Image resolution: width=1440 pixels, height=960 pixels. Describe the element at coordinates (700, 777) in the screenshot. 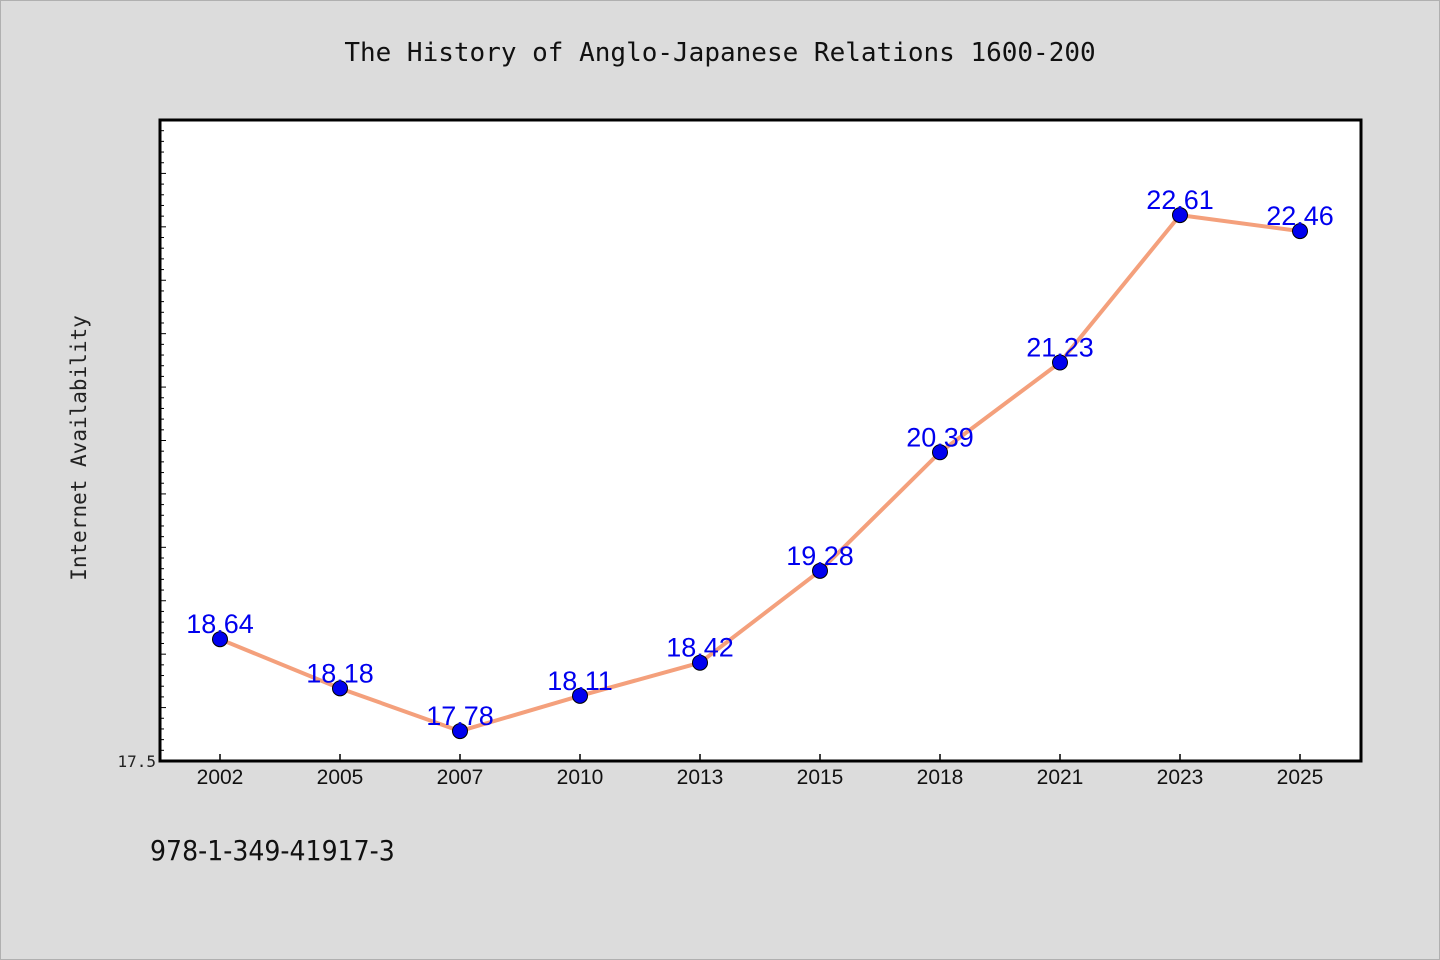

I see `x-tick-label: 2013` at that location.